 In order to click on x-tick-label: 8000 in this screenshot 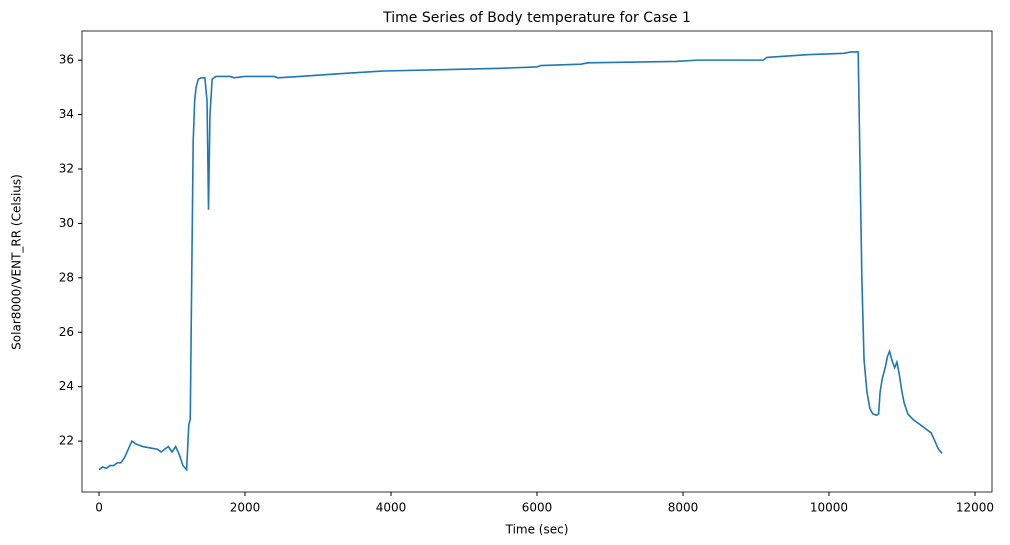, I will do `click(683, 508)`.